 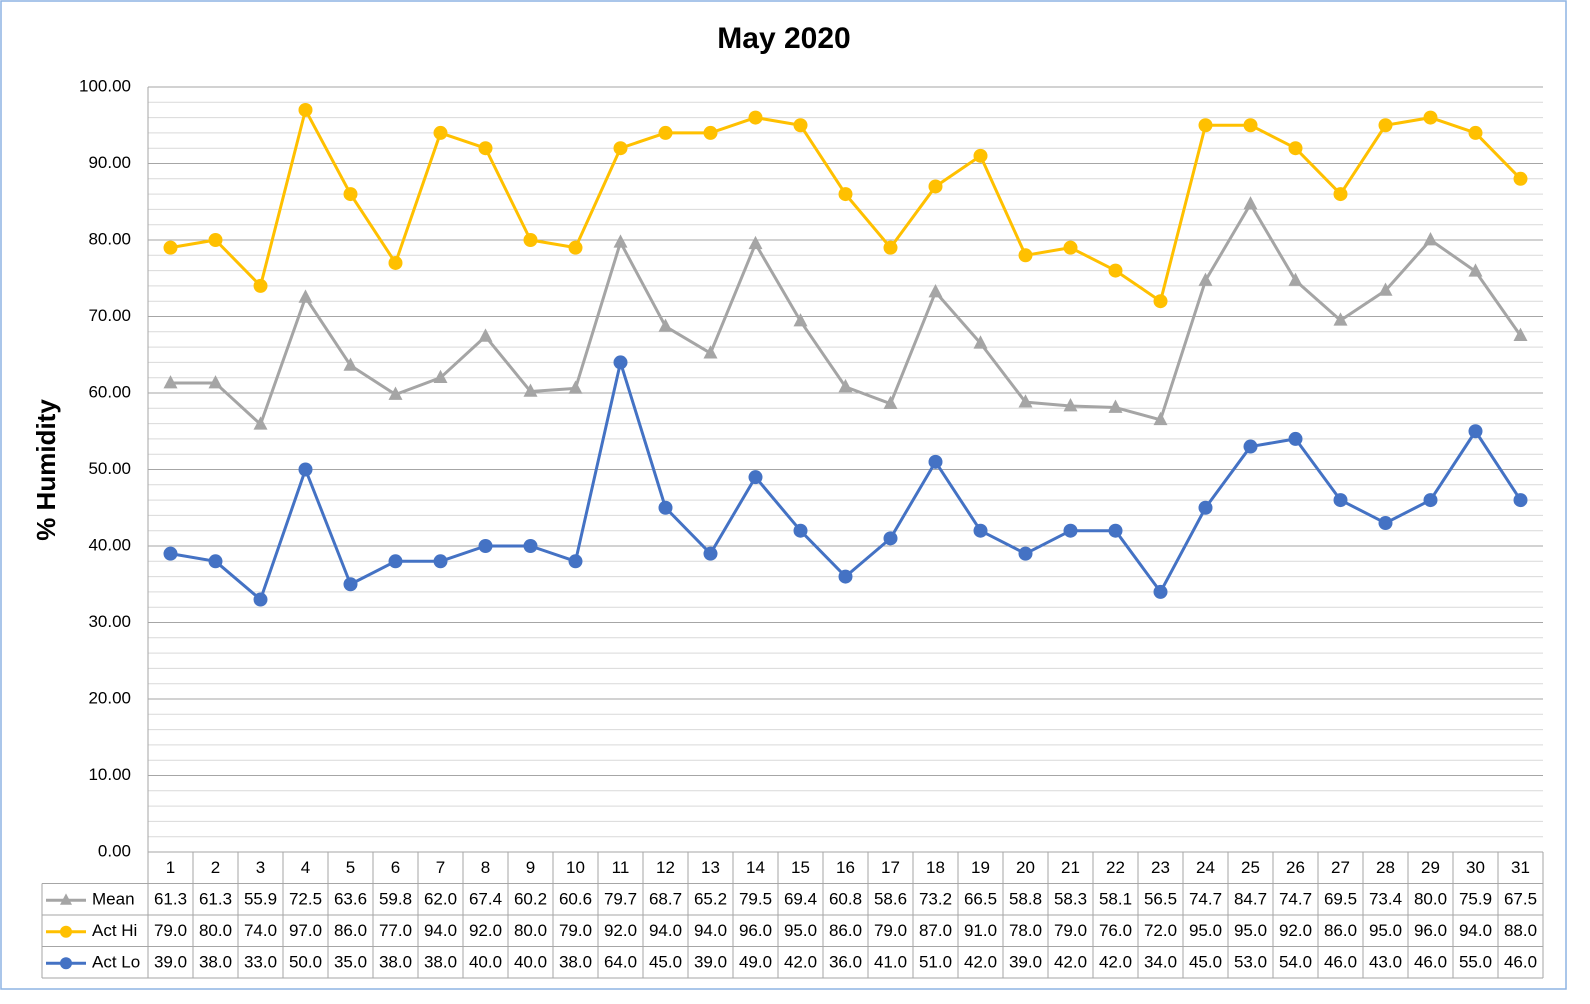 I want to click on x-tick-label: 16, so click(x=845, y=867).